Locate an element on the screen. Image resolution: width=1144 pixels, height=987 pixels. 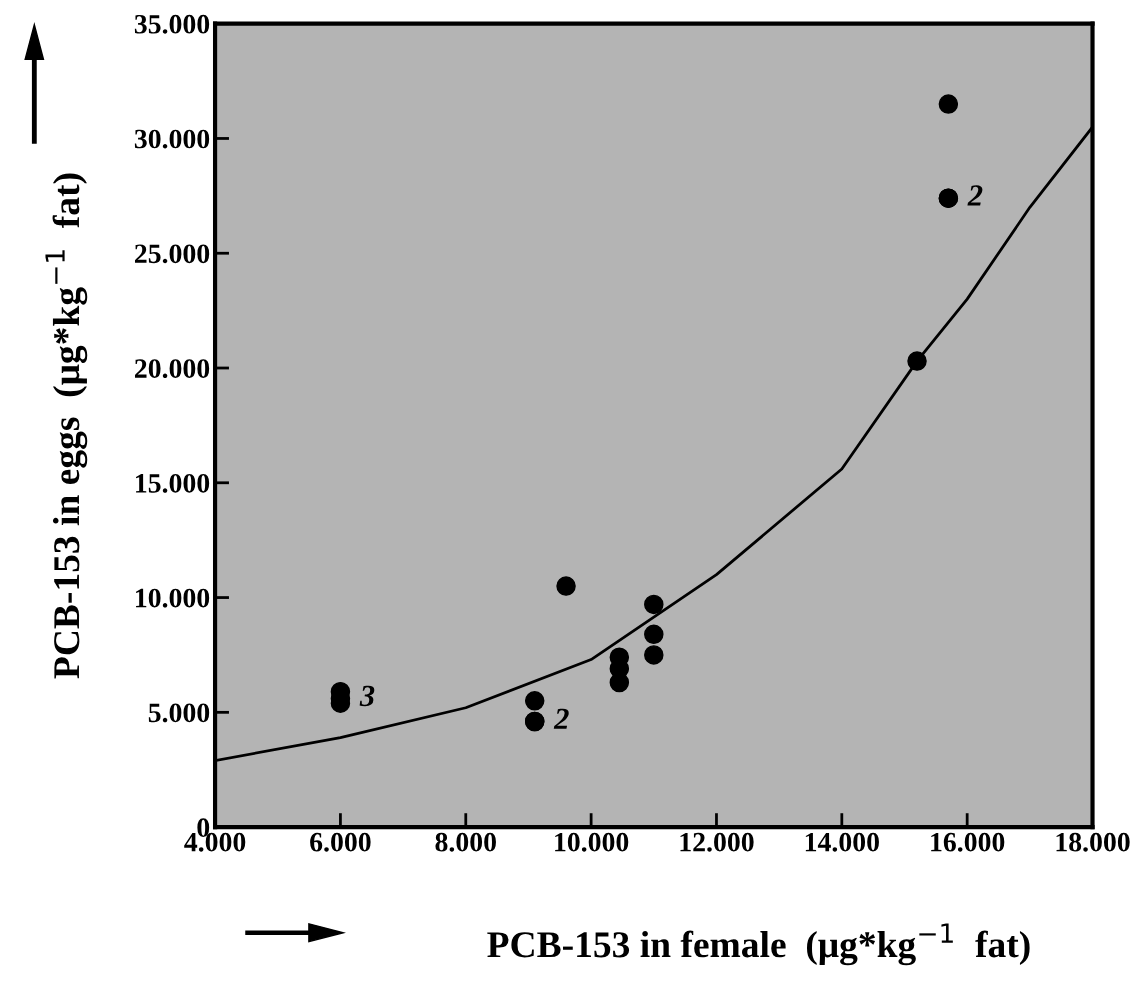
y-tick-label: 20.000 is located at coordinates (172, 369).